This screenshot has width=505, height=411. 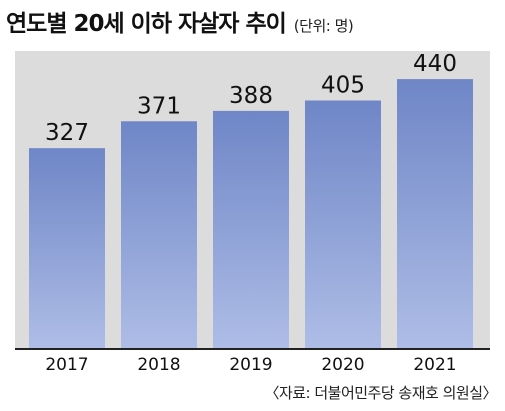 I want to click on unit-label: (단위: 명), so click(x=323, y=26).